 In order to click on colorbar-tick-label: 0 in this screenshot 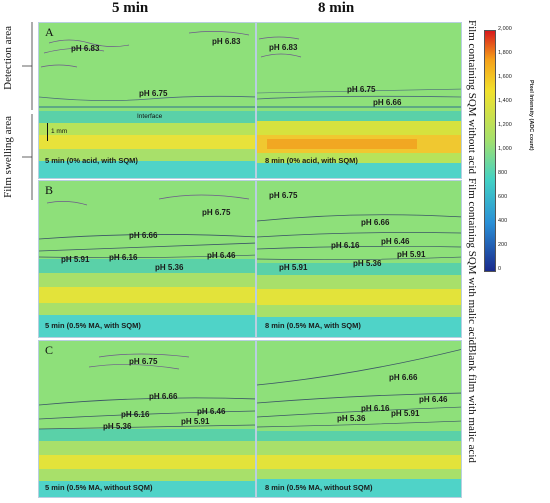, I will do `click(500, 269)`.